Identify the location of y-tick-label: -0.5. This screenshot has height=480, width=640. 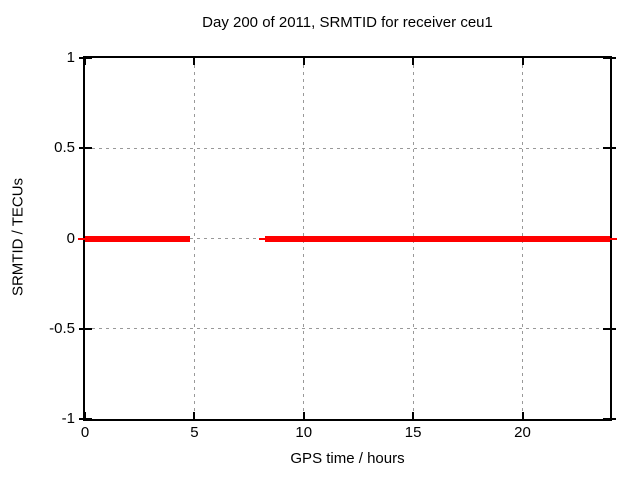
(62, 328).